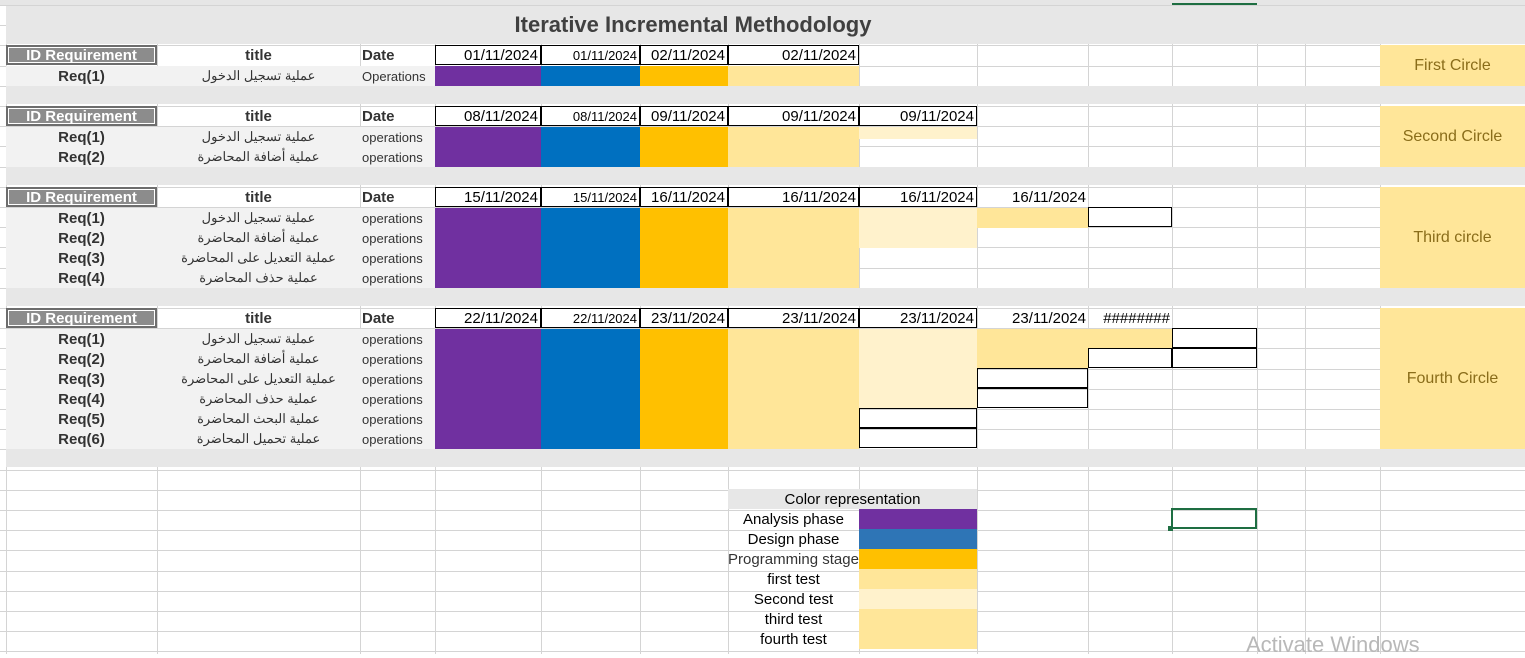 This screenshot has width=1525, height=658. Describe the element at coordinates (793, 599) in the screenshot. I see `legend-label: Second test` at that location.